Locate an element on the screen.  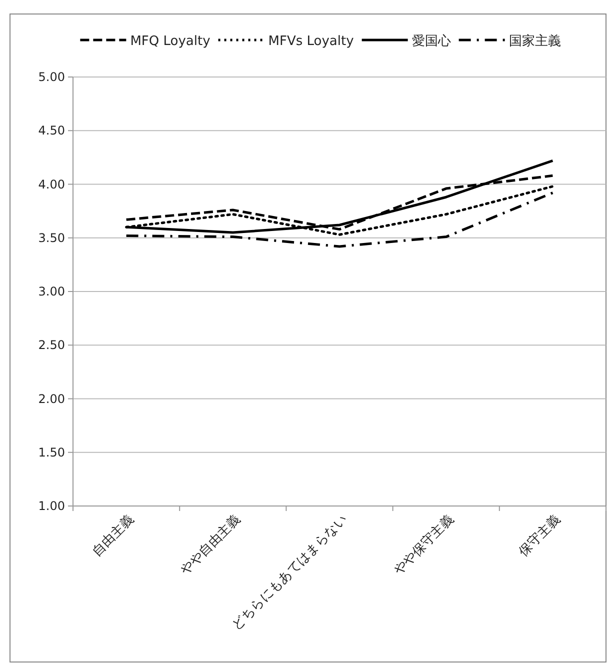
legend-label: 愛国心 is located at coordinates (431, 41).